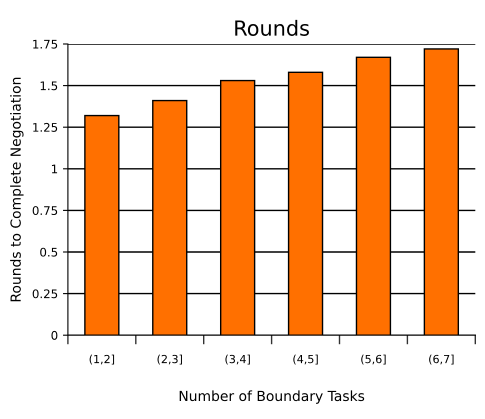 This screenshot has height=419, width=485. Describe the element at coordinates (441, 359) in the screenshot. I see `x-tick-label: (6,7]` at that location.